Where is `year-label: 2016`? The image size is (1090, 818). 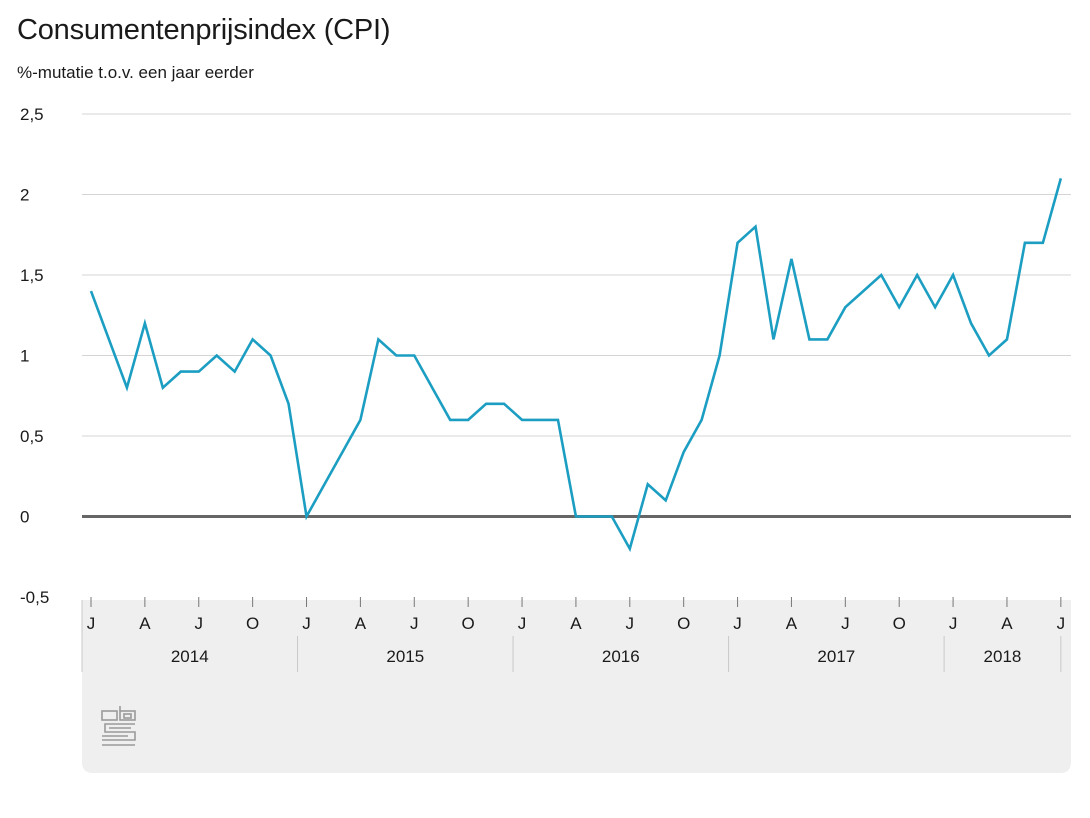
year-label: 2016 is located at coordinates (621, 656).